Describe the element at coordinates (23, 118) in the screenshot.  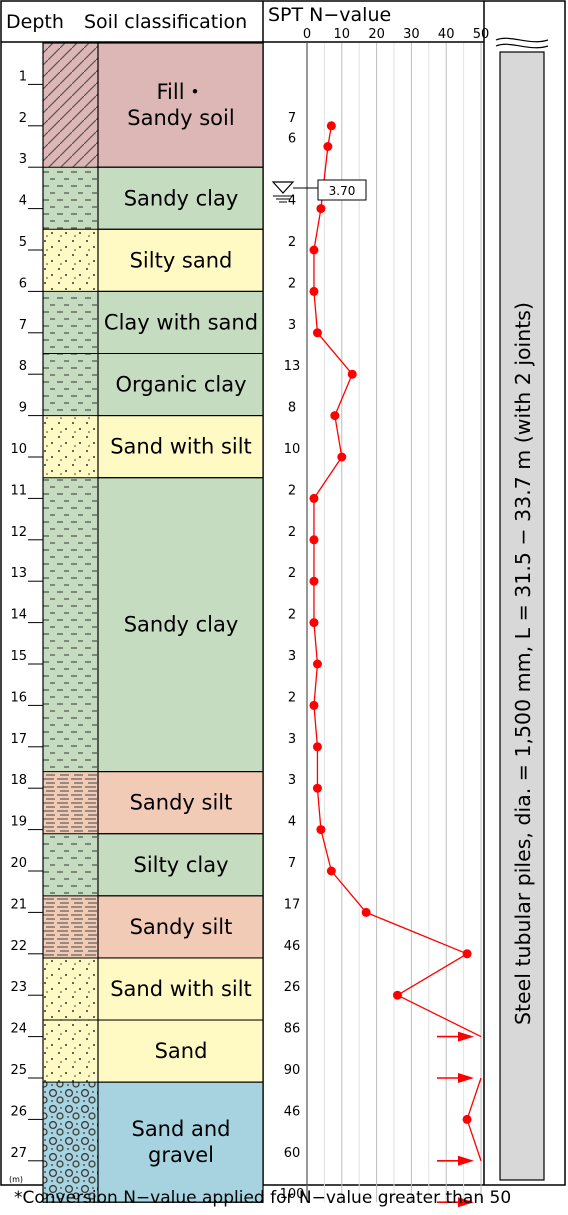
I see `depth-label: 2` at that location.